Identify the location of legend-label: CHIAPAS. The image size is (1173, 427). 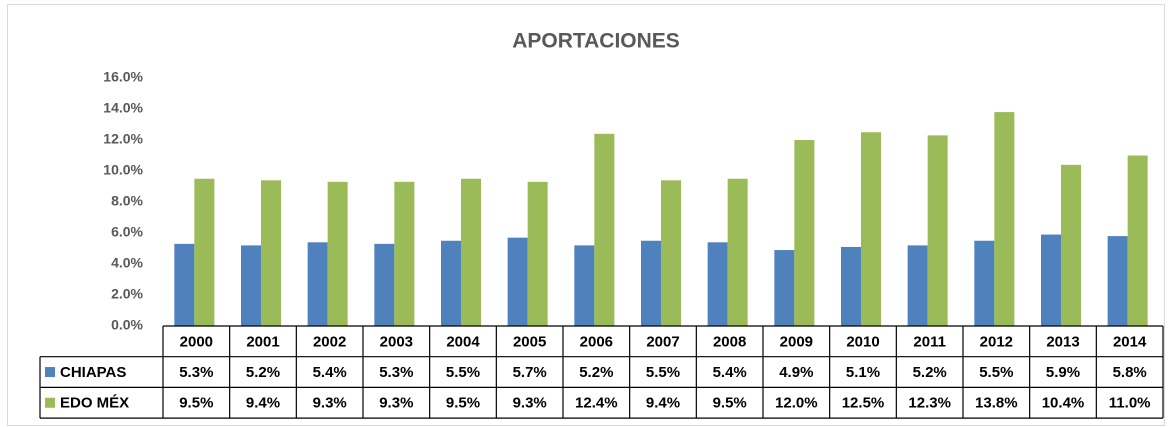
(93, 372).